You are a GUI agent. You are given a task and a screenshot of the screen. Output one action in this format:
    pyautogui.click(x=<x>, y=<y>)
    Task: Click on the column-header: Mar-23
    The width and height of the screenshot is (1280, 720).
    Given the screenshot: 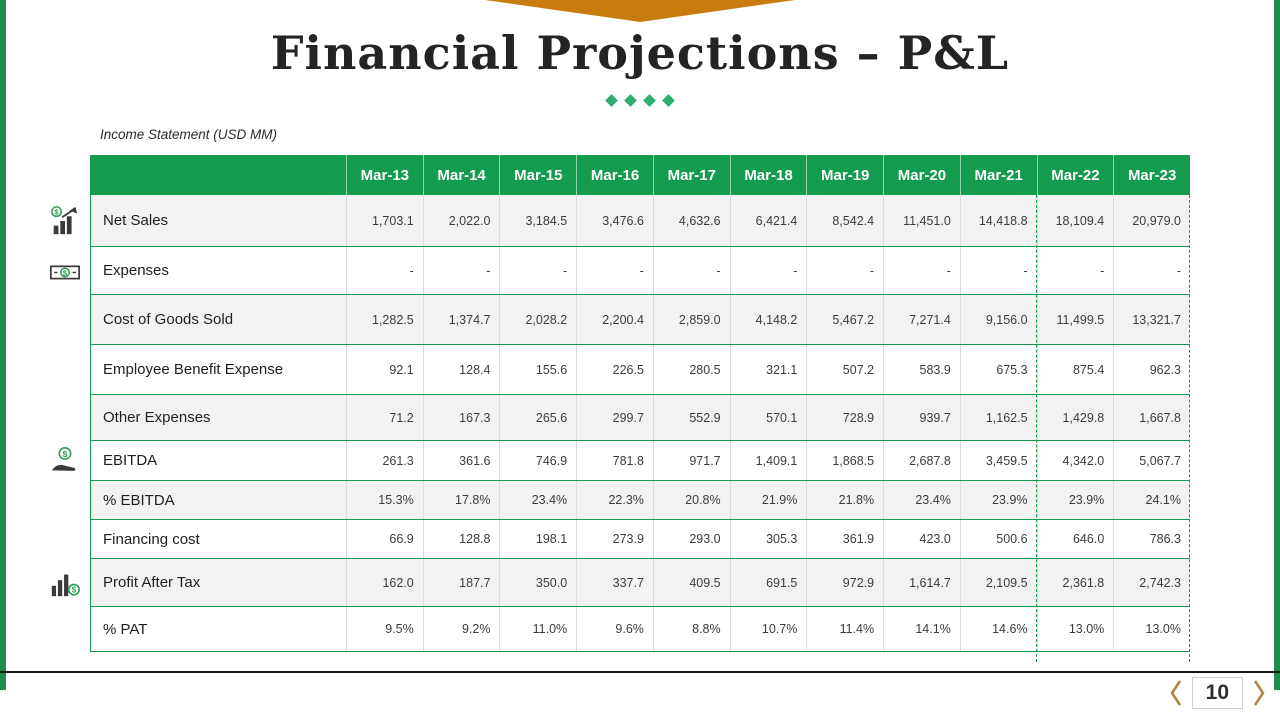 What is the action you would take?
    pyautogui.click(x=1151, y=175)
    